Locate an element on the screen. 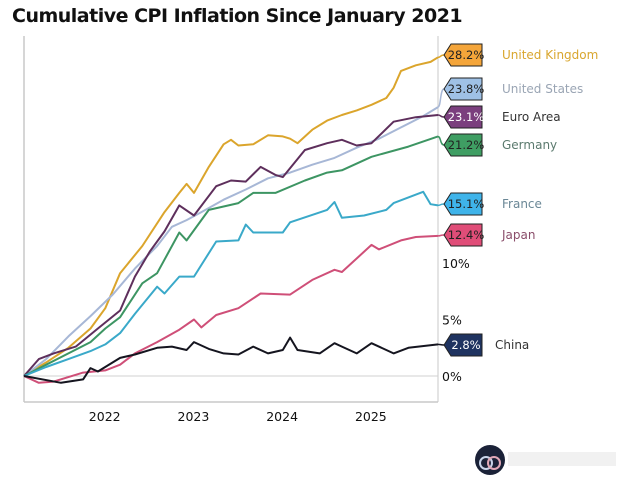  end-label-germany: 21.2% Germany is located at coordinates (497, 145).